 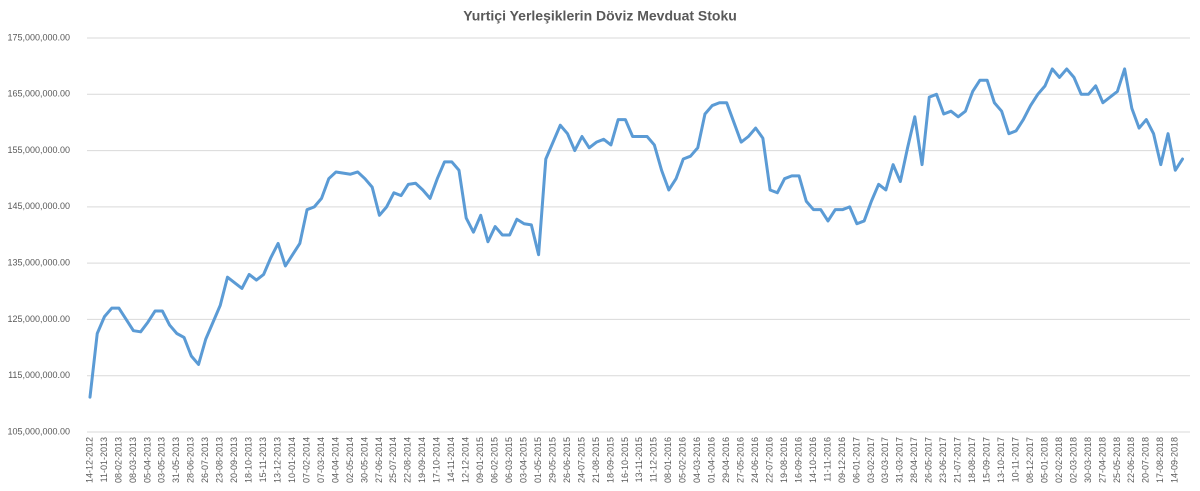 What do you see at coordinates (277, 460) in the screenshot?
I see `x-tick-label: 13-12-2013` at bounding box center [277, 460].